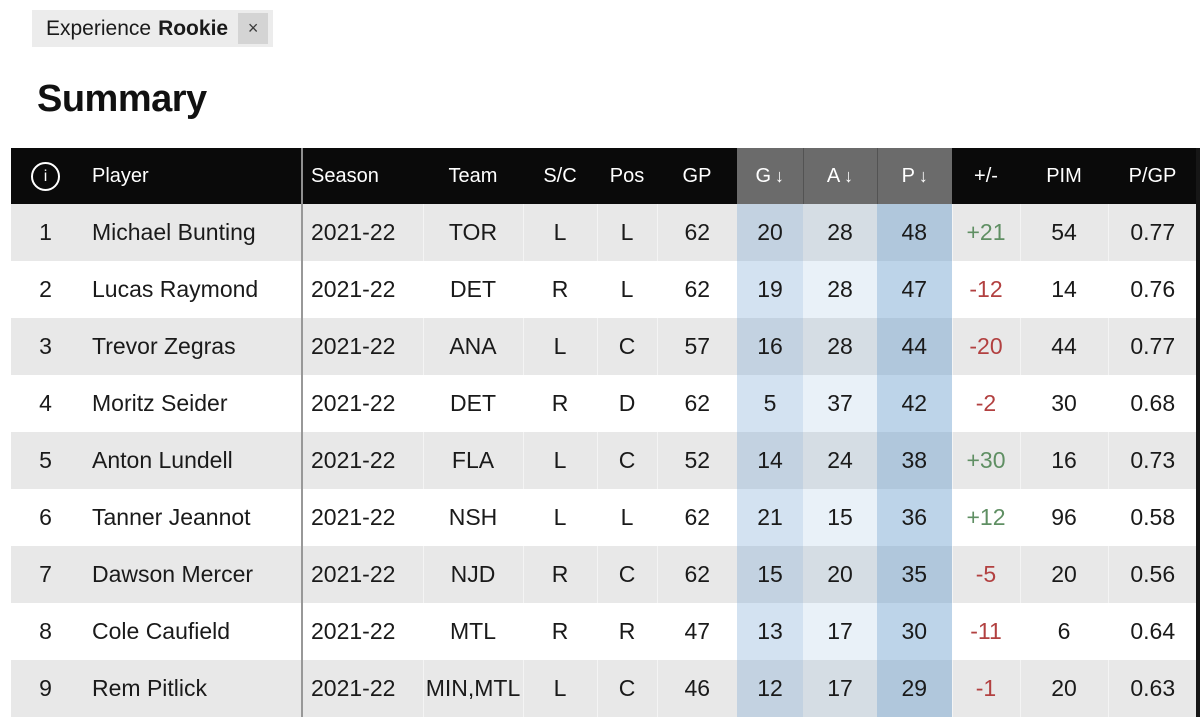  Describe the element at coordinates (45, 631) in the screenshot. I see `rank-cell: 8` at that location.